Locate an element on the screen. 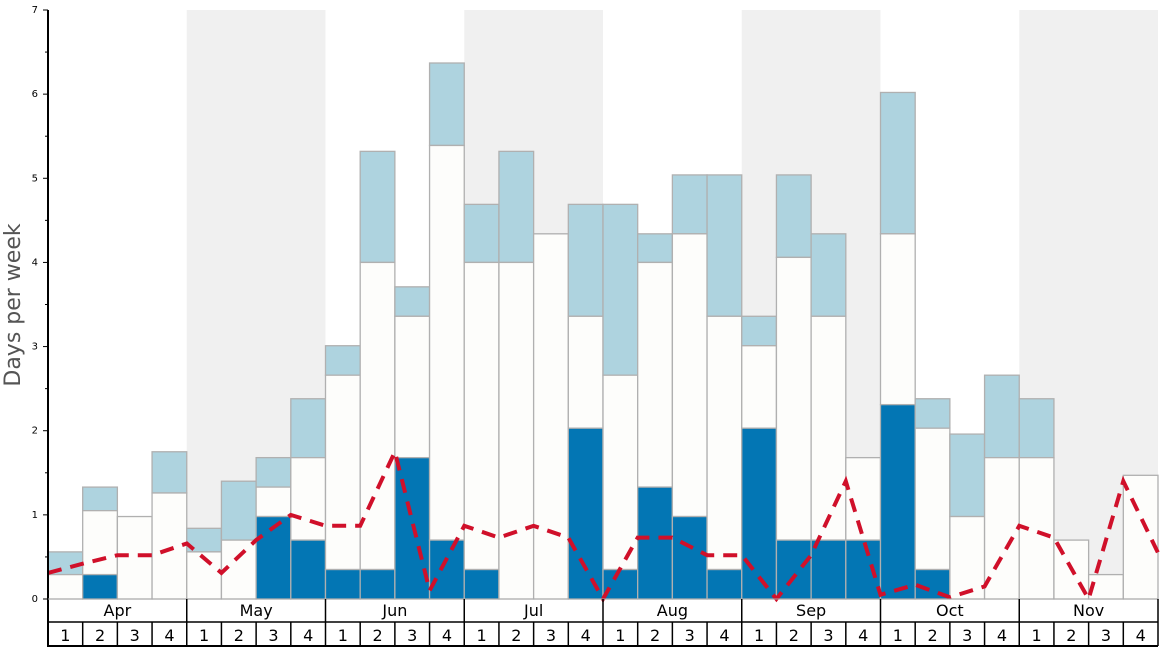 The height and width of the screenshot is (648, 1168). y-tick-label-7: 7 is located at coordinates (35, 10).